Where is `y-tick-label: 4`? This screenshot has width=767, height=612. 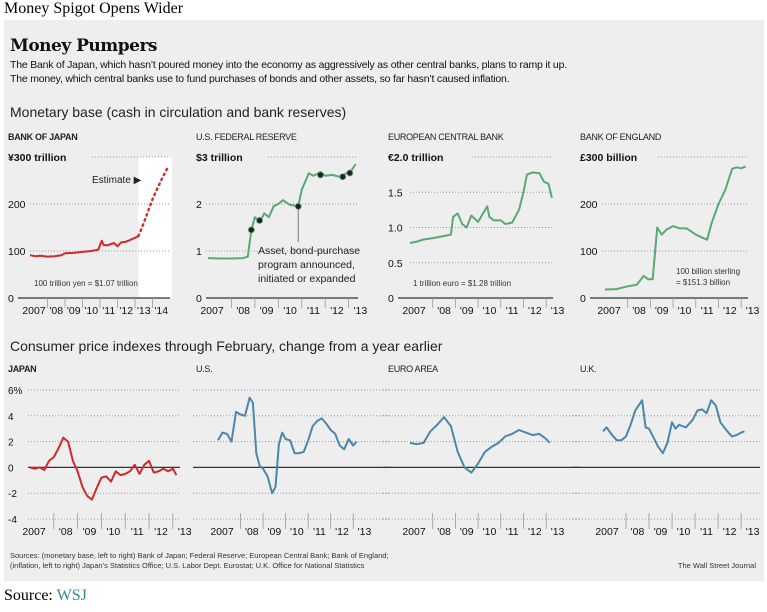 y-tick-label: 4 is located at coordinates (11, 417).